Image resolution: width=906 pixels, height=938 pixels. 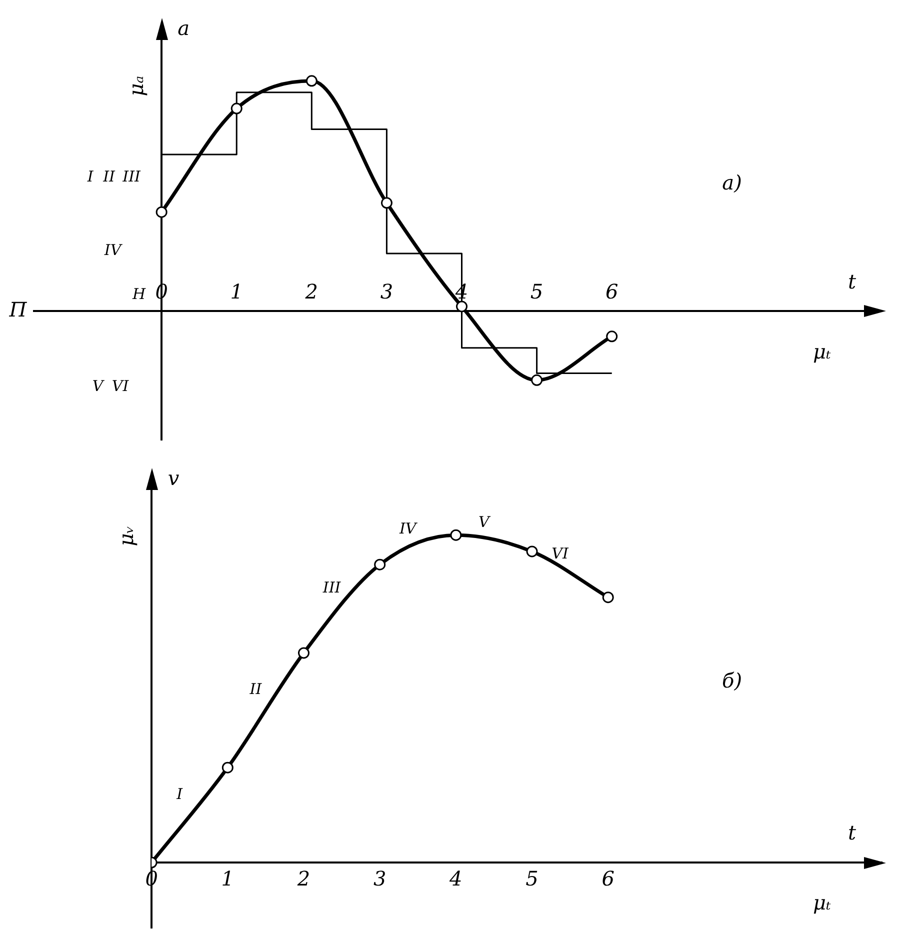 What do you see at coordinates (18, 309) in the screenshot?
I see `text: П` at bounding box center [18, 309].